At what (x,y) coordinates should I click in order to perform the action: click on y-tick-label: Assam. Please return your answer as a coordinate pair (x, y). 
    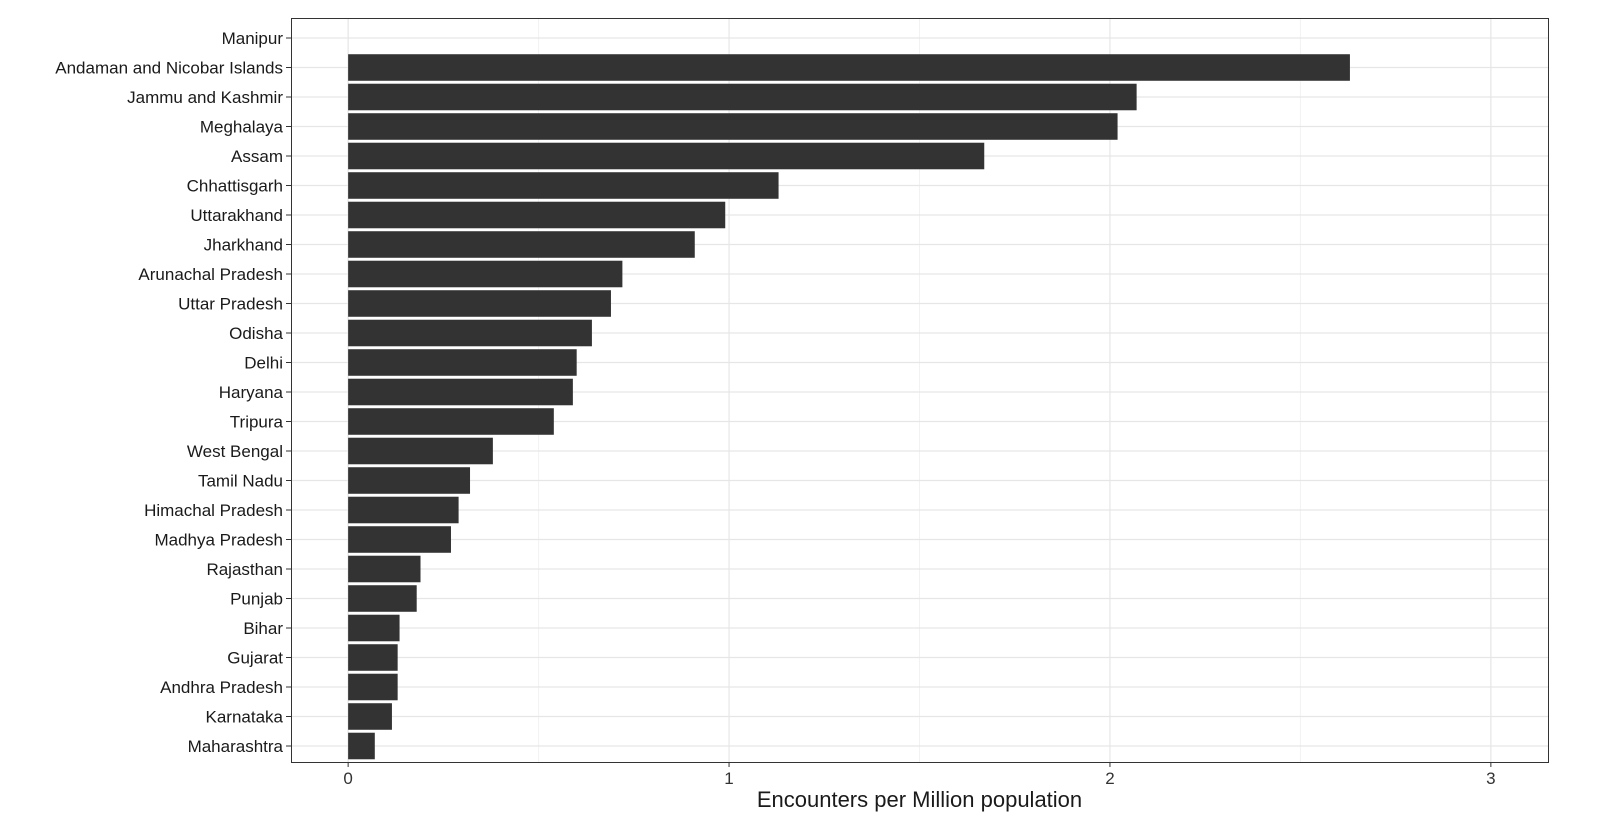
    Looking at the image, I should click on (257, 156).